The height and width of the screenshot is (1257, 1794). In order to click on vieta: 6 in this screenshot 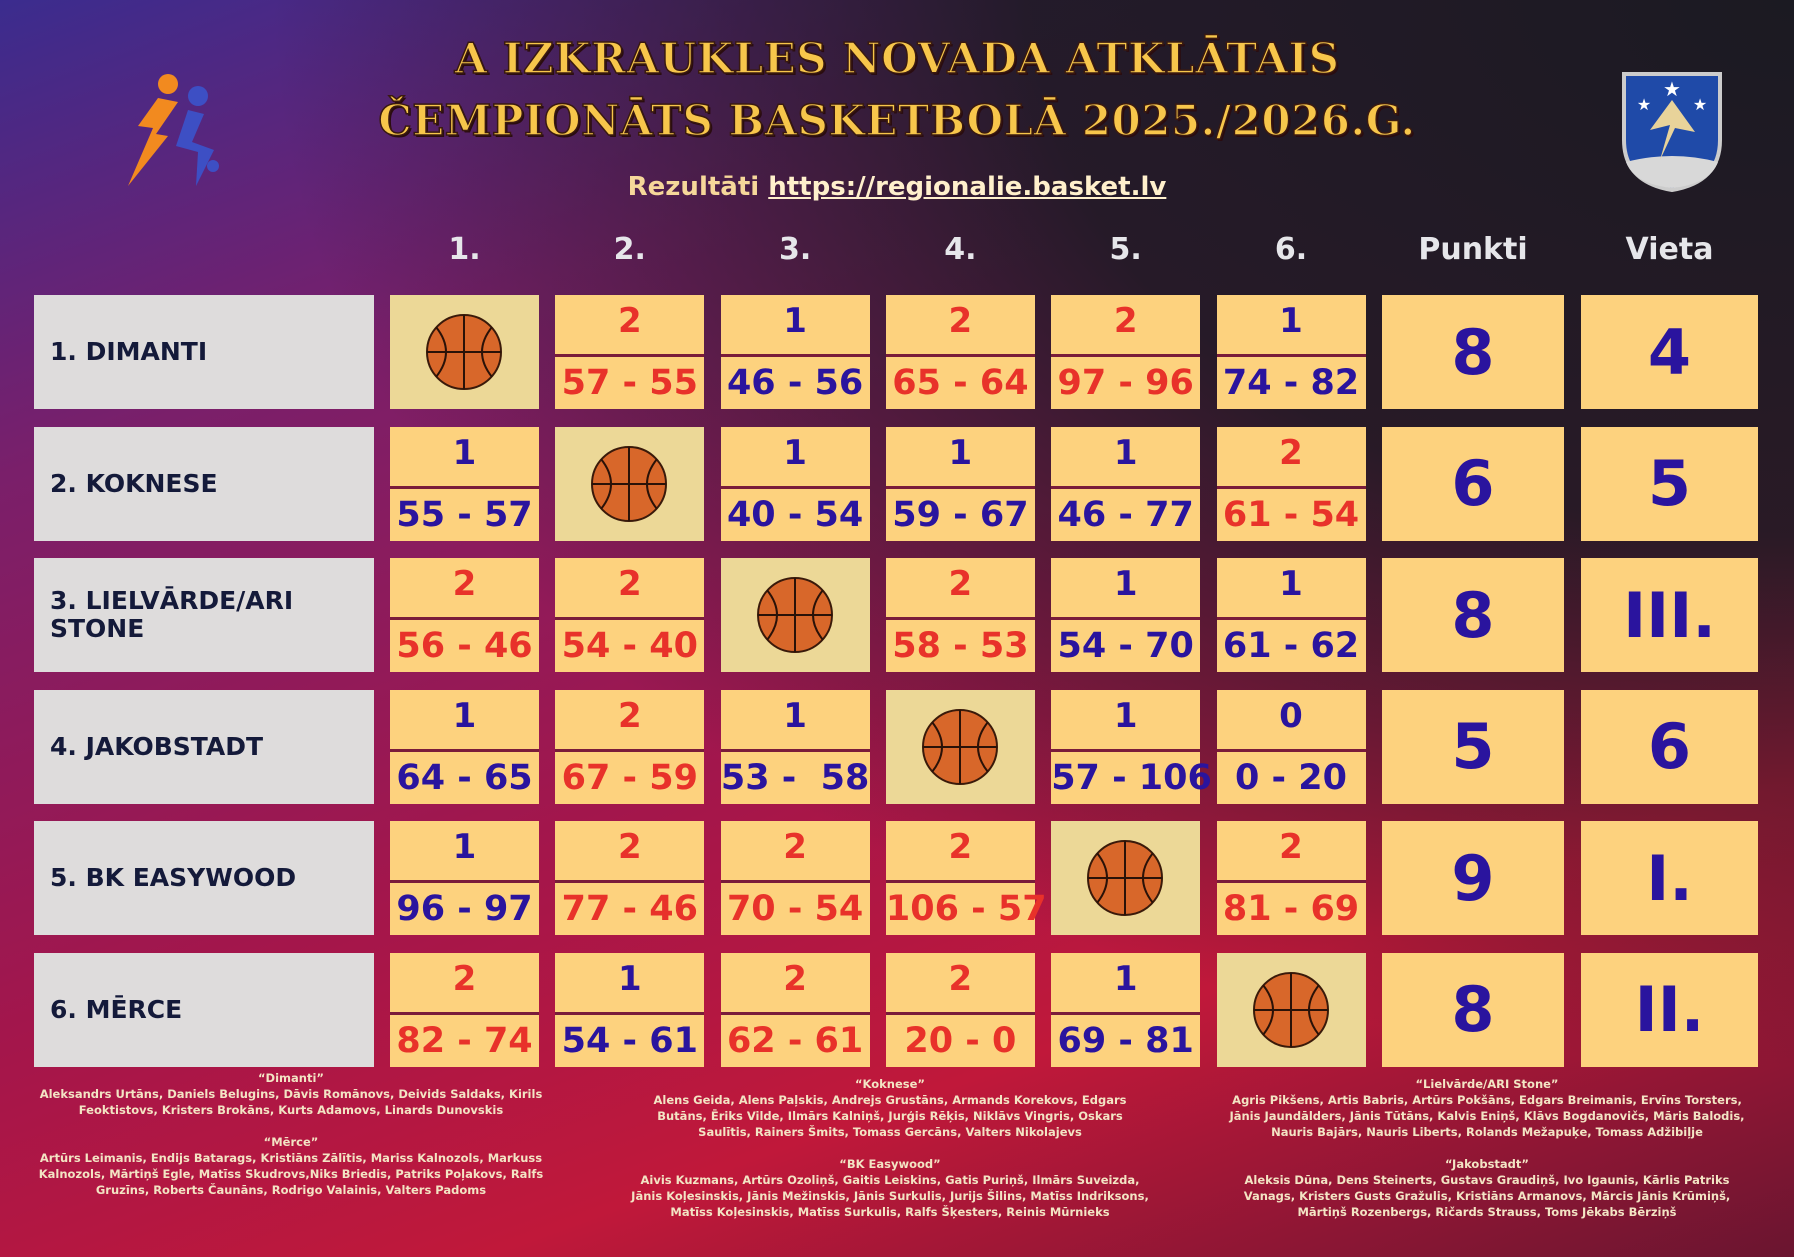, I will do `click(1669, 746)`.